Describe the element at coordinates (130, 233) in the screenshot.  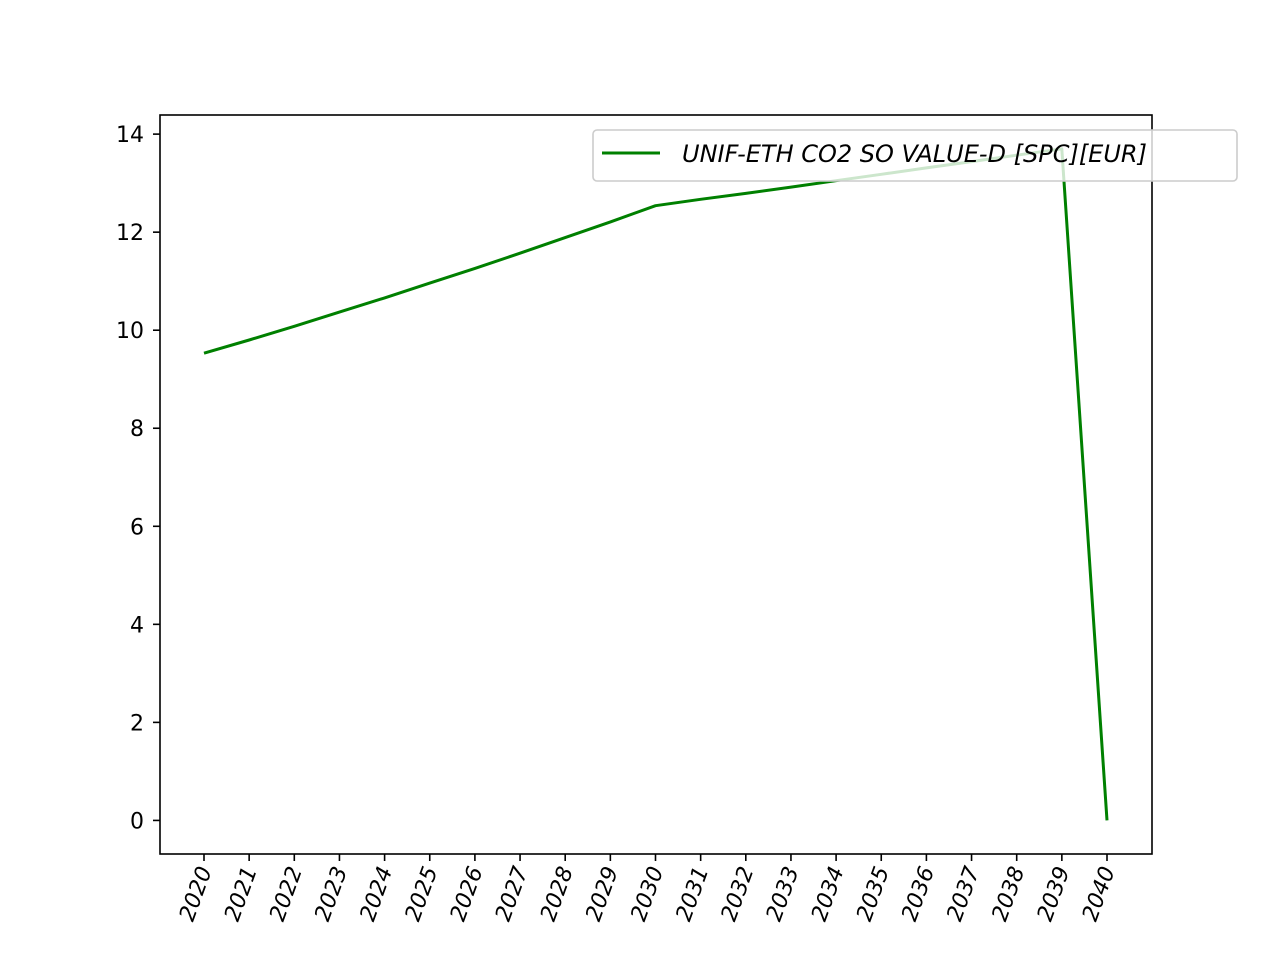
I see `y-tick-label: 12` at that location.